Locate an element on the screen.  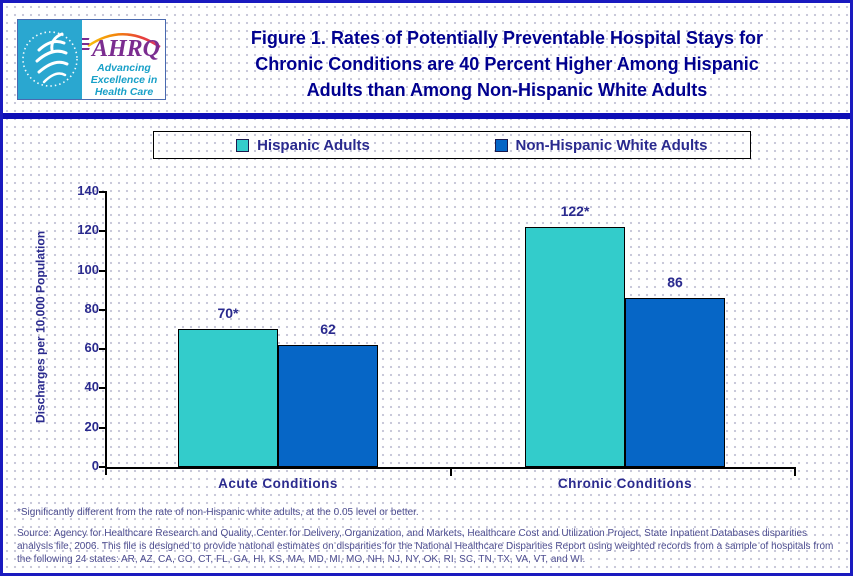
header-divider is located at coordinates (426, 116).